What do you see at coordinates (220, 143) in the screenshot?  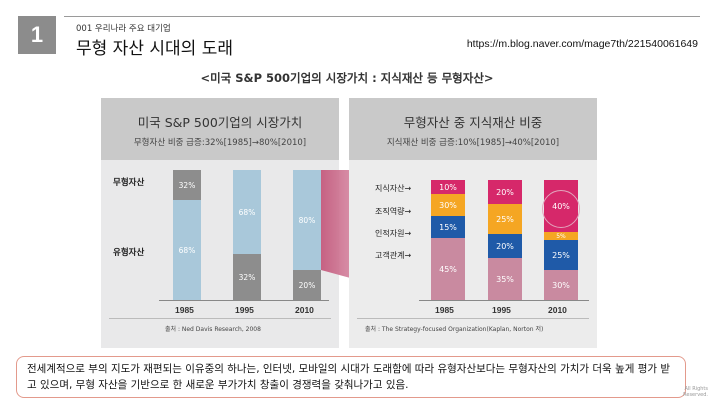 I see `left-panel-subtitle: 무형자산 비중 급증:32%[1985]→80%[2010]` at bounding box center [220, 143].